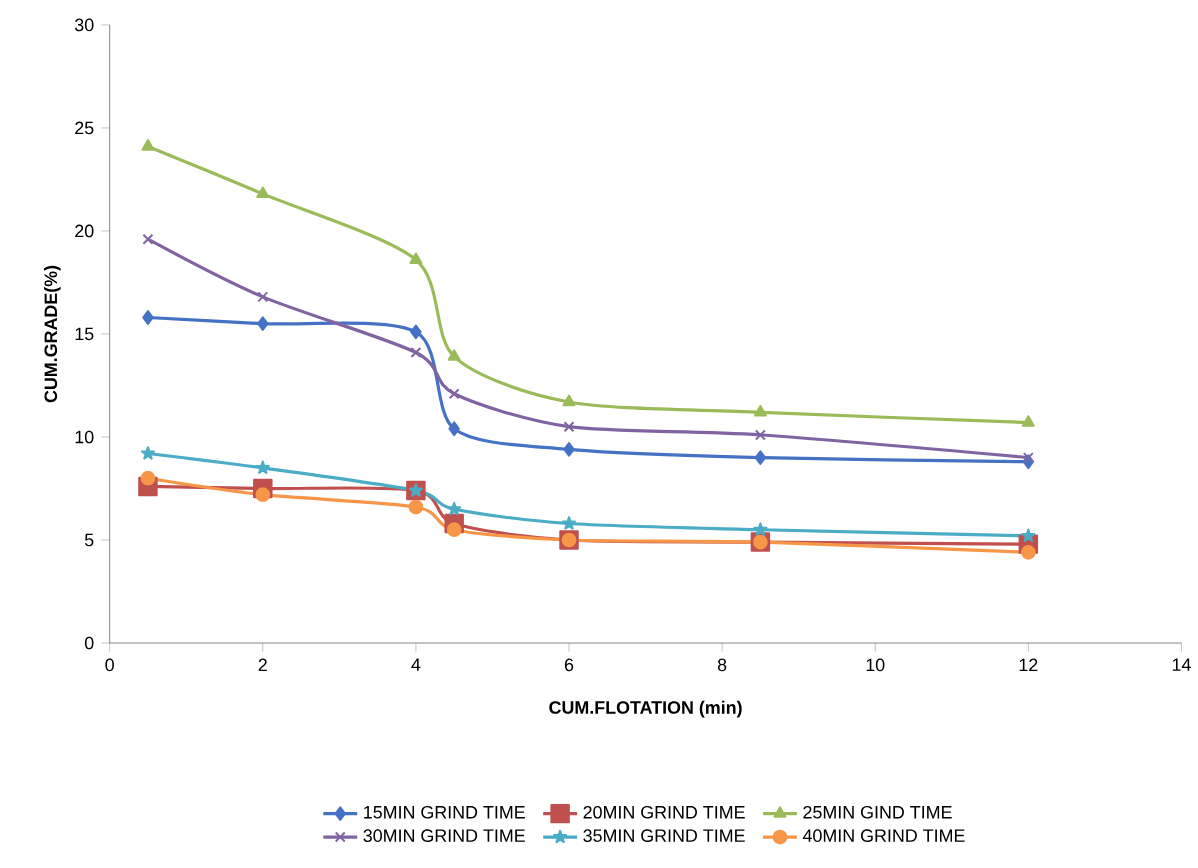  Describe the element at coordinates (722, 665) in the screenshot. I see `x-tick-label: 8` at that location.